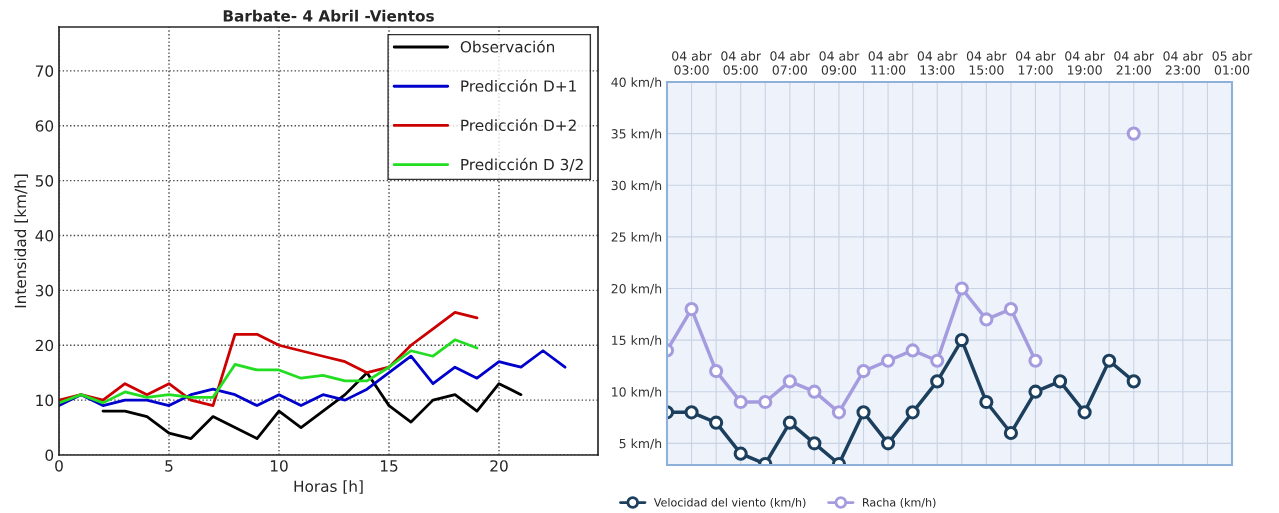 The image size is (1279, 513). I want to click on x-axis-title: Horas [h], so click(328, 487).